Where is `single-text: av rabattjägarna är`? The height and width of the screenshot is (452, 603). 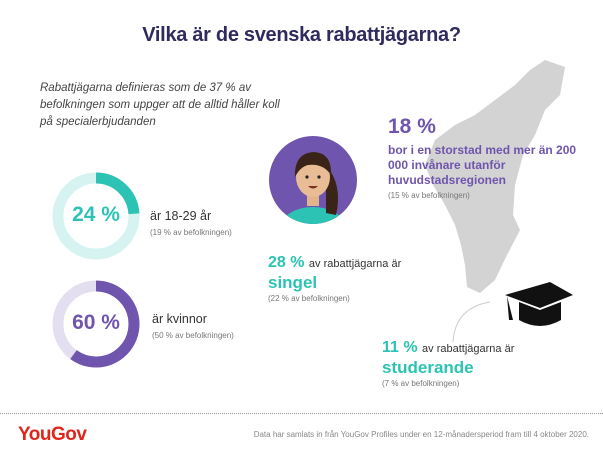
single-text: av rabattjägarna är is located at coordinates (355, 264).